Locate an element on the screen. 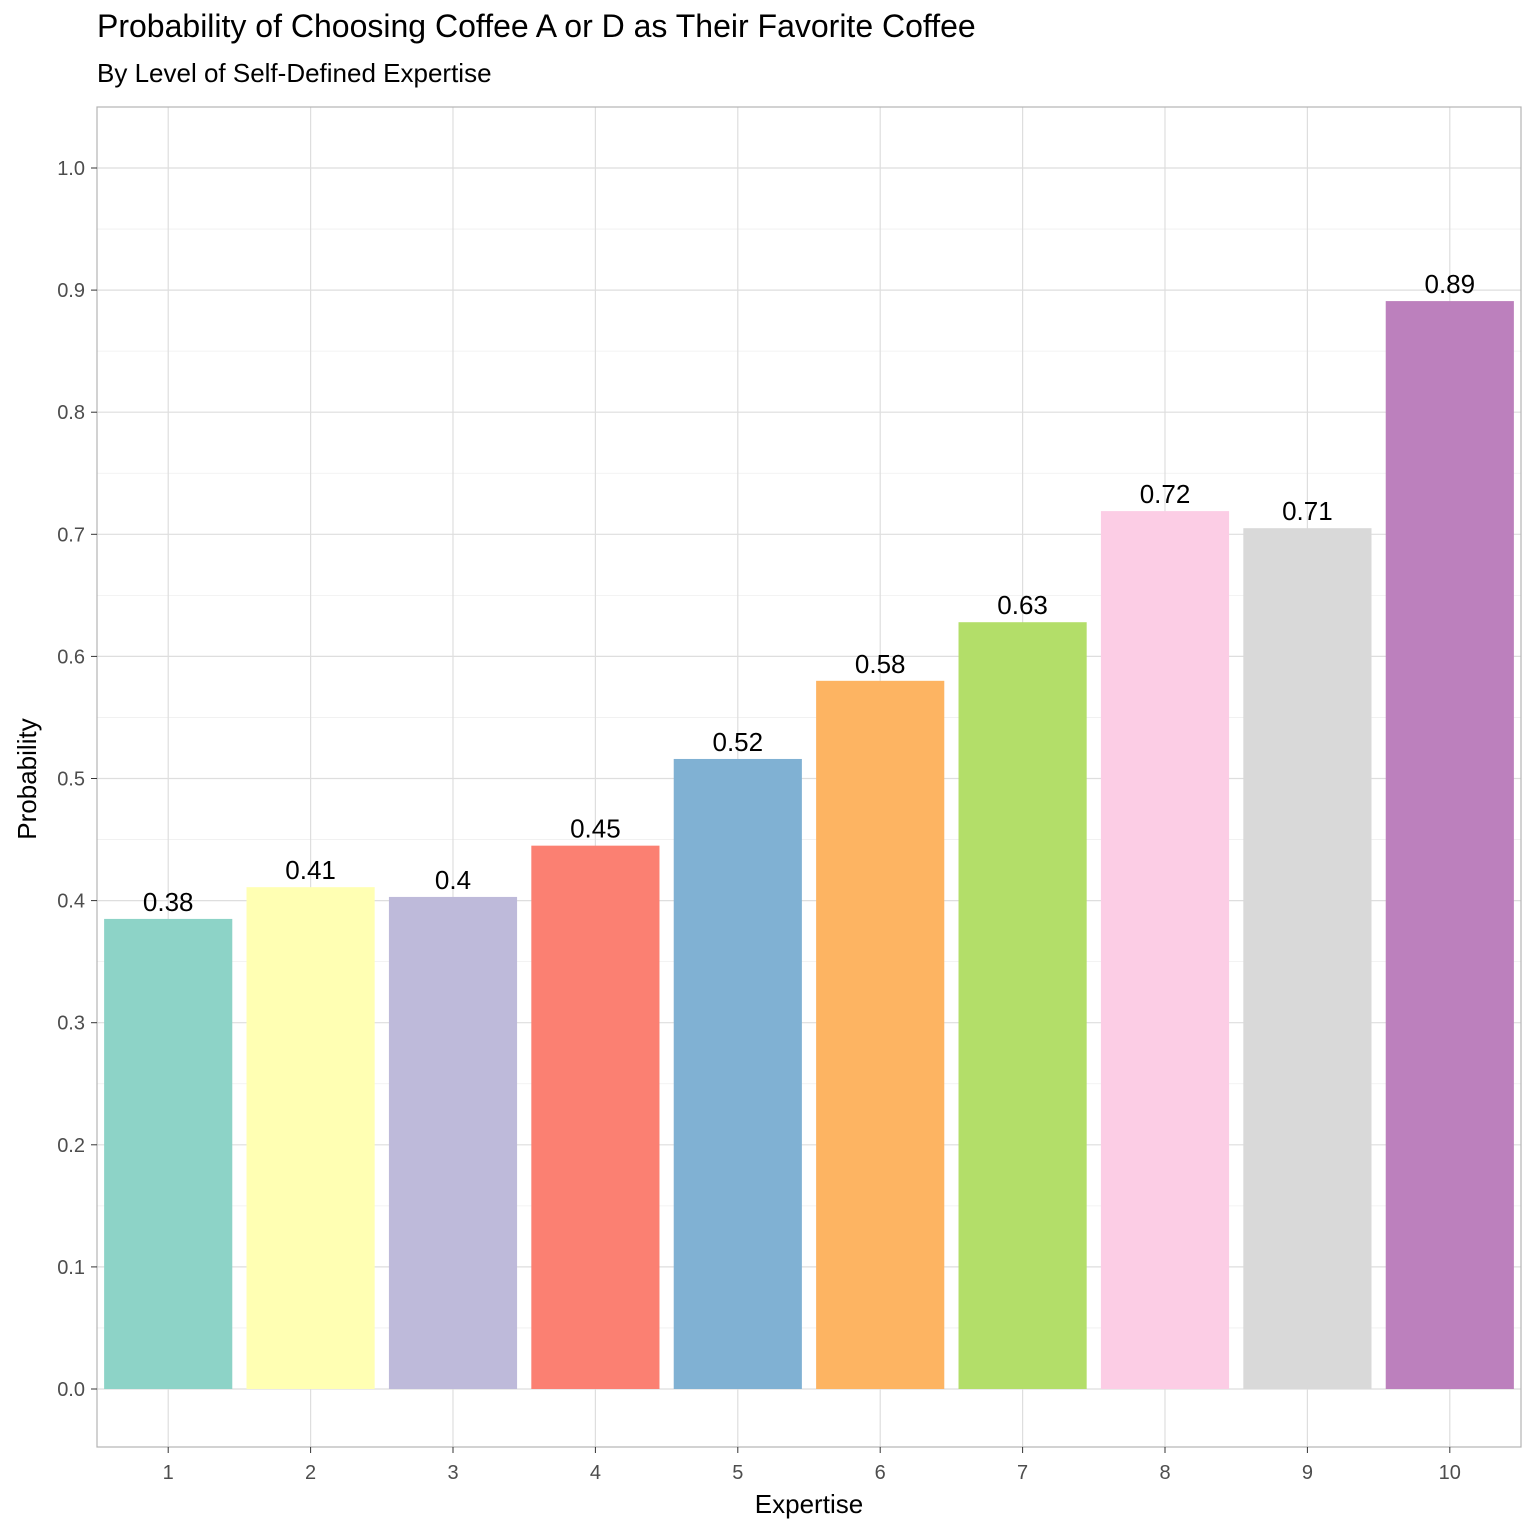 The height and width of the screenshot is (1536, 1536). bar-value-label: 0.38 is located at coordinates (168, 902).